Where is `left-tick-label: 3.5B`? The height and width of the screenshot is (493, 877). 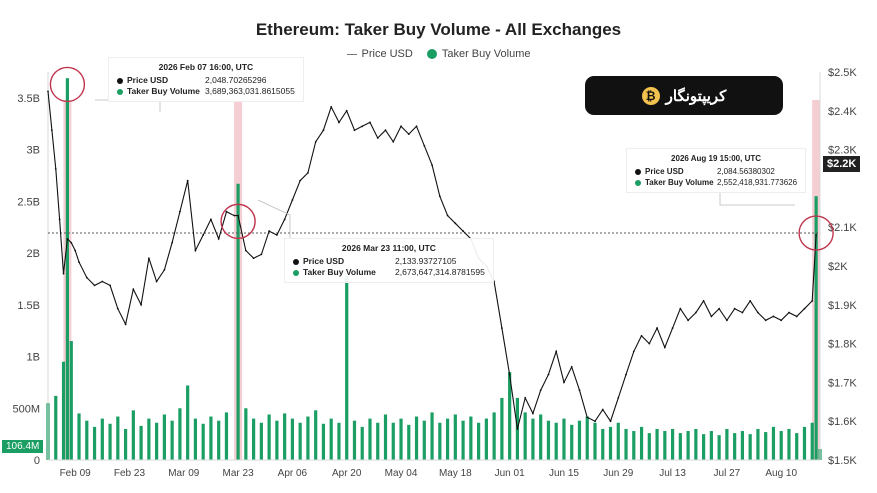 left-tick-label: 3.5B is located at coordinates (28, 99).